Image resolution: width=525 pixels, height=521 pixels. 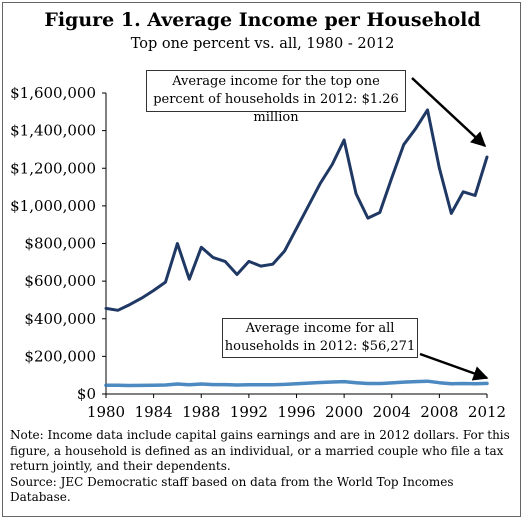 What do you see at coordinates (53, 93) in the screenshot?
I see `y-tick-label: $1,600,000` at bounding box center [53, 93].